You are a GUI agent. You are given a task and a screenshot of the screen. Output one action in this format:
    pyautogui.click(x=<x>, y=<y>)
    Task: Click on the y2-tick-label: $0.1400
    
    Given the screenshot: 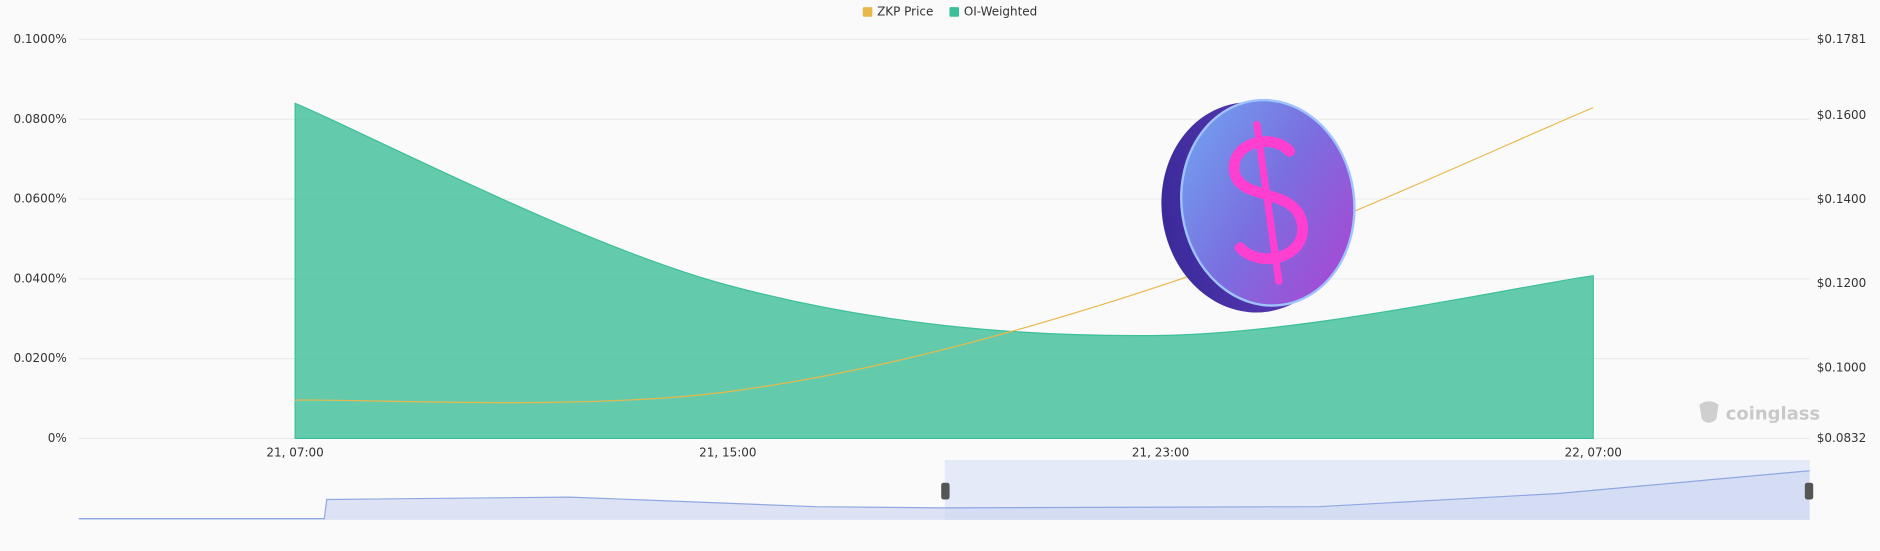 What is the action you would take?
    pyautogui.click(x=1841, y=199)
    